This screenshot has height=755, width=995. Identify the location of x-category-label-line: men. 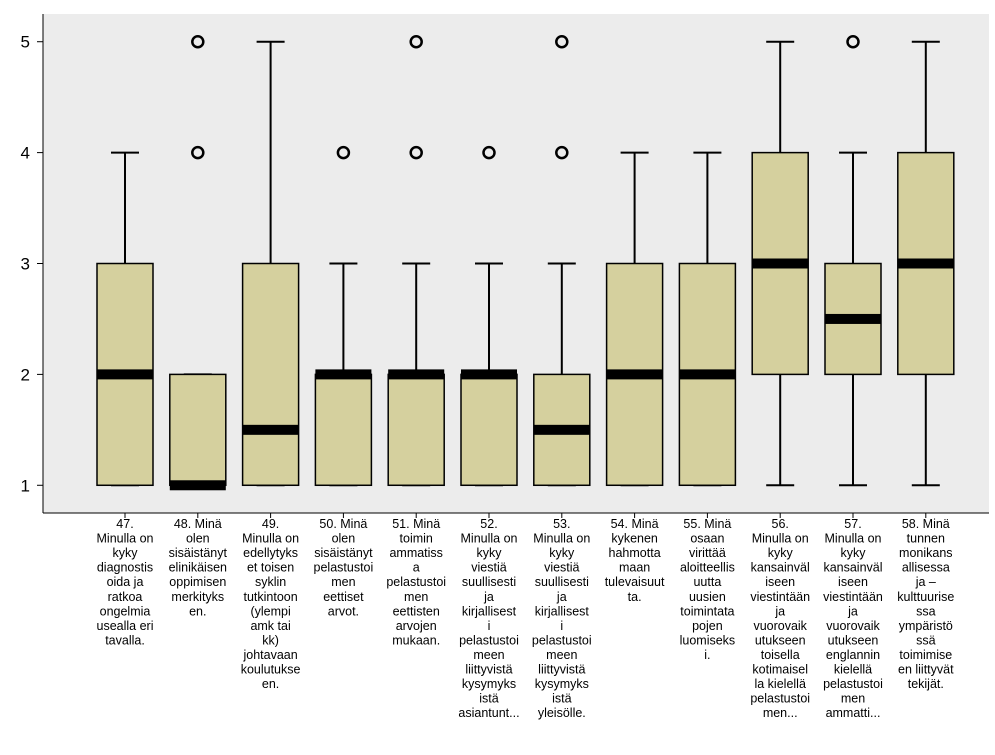
(853, 699).